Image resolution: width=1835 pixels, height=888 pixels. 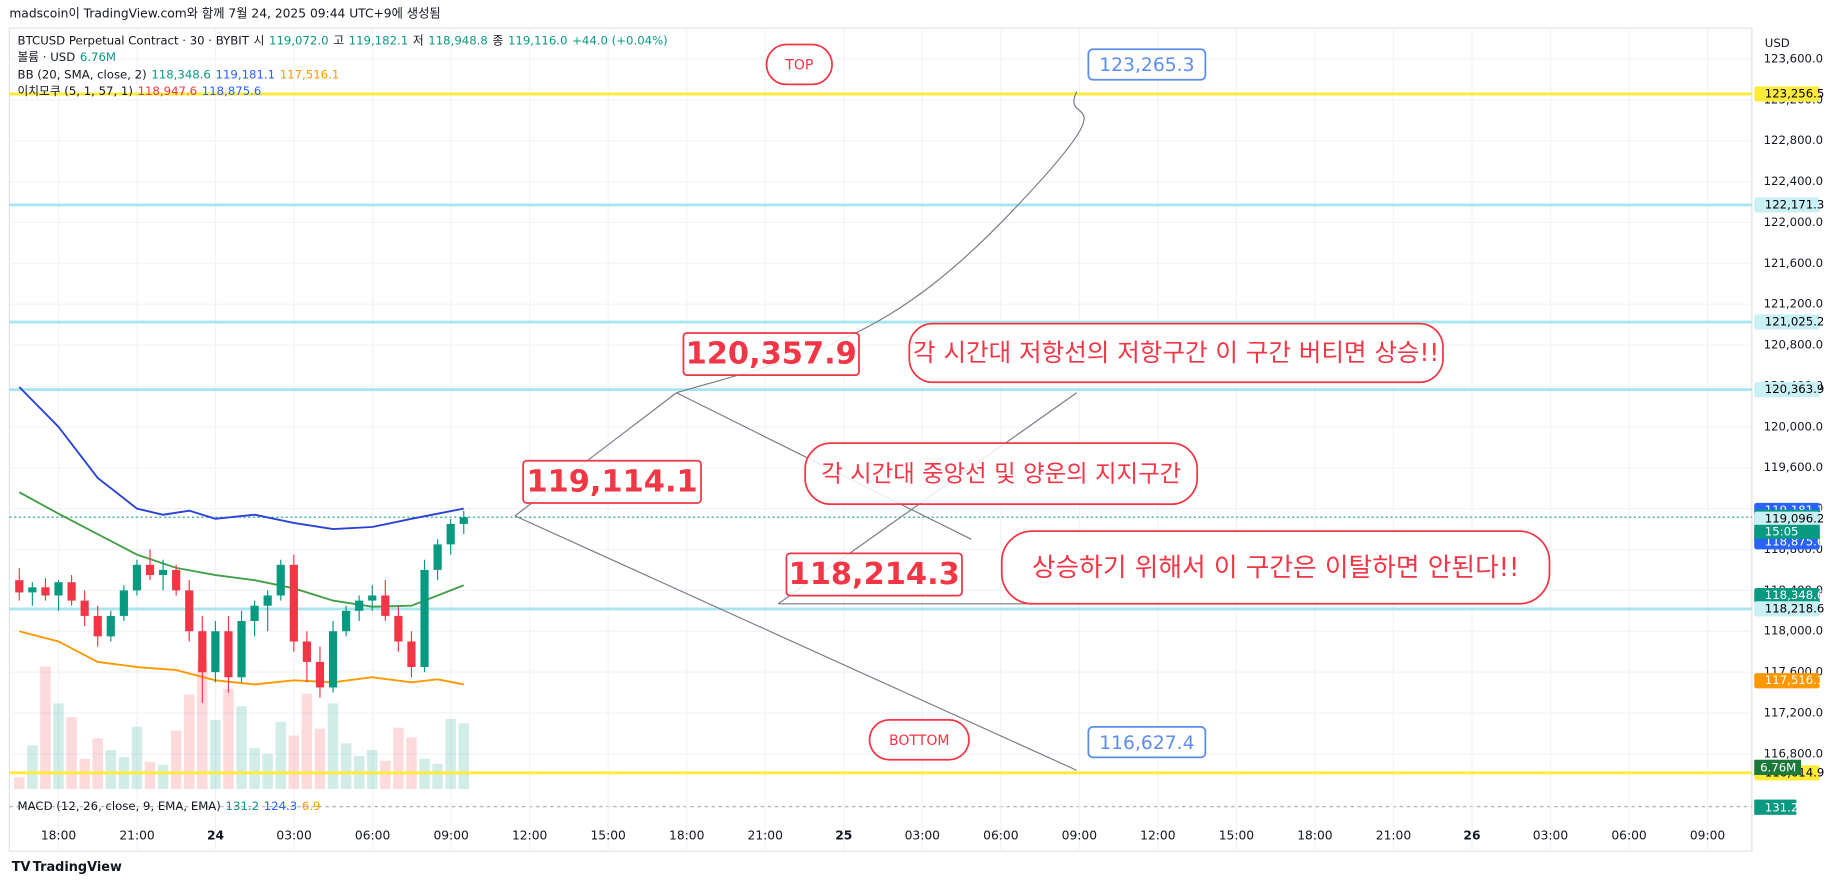 I want to click on countdown-badge, so click(x=1787, y=531).